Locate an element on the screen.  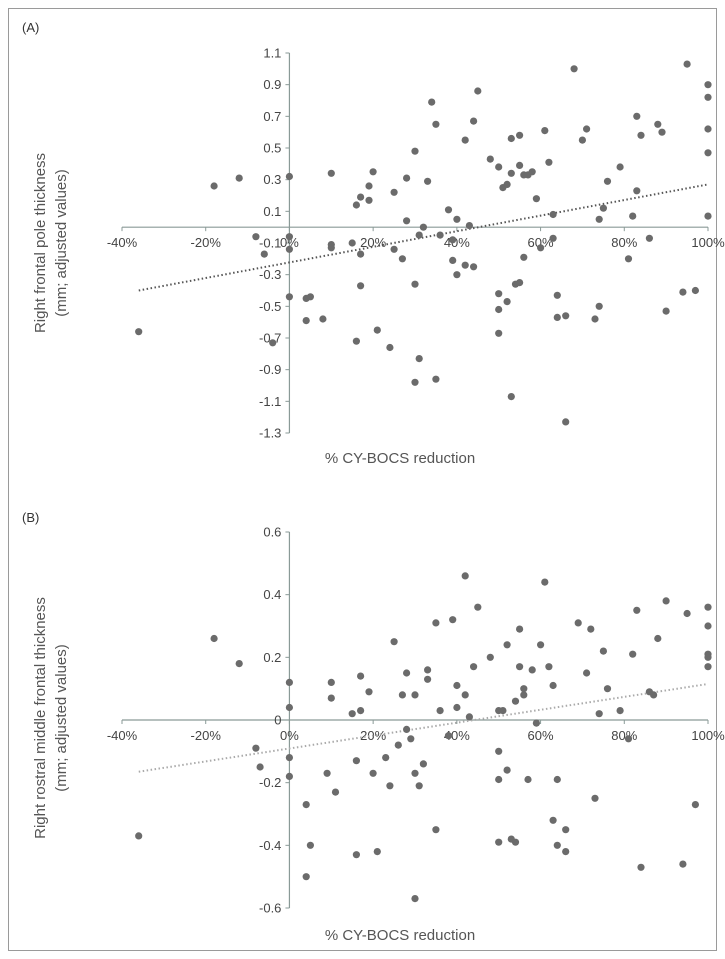
panel-a-y-tick-label: -1.3 is located at coordinates (270, 433).